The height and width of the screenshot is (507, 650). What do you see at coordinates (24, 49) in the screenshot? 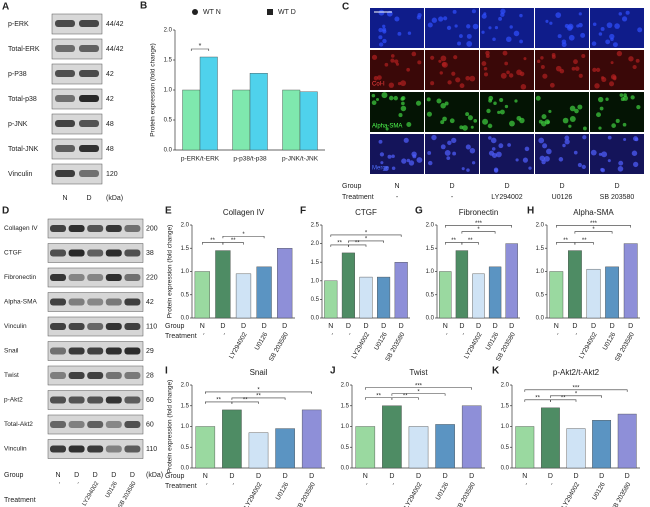
I see `blot-label: Total-ERK` at bounding box center [24, 49].